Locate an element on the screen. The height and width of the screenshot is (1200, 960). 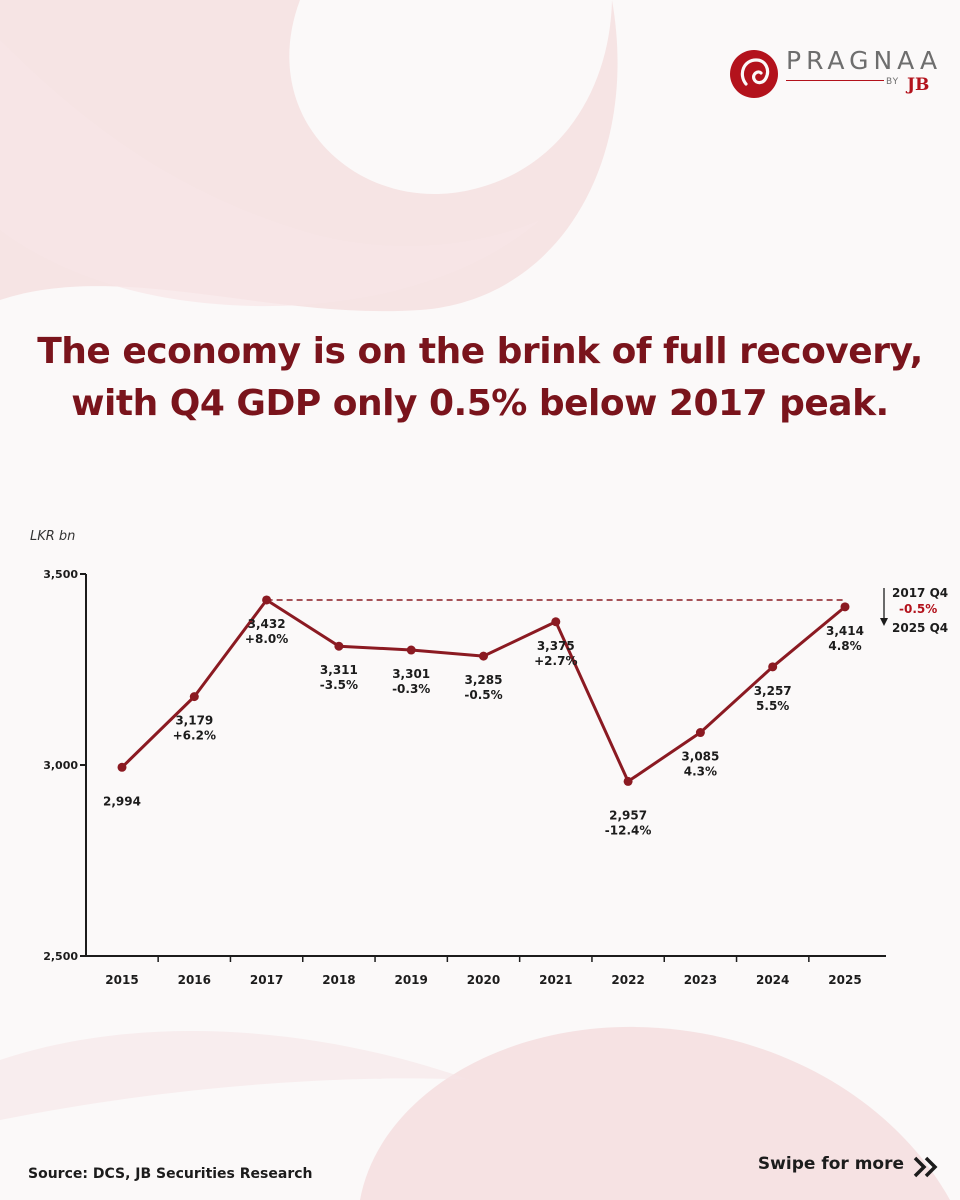
growth-label-2017: +8.0% is located at coordinates (266, 639).